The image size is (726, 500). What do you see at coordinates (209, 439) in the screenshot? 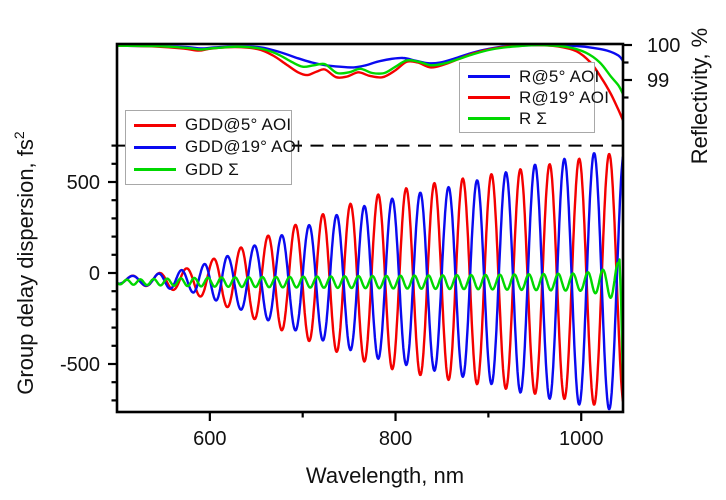
I see `x-tick-label: 600` at bounding box center [209, 439].